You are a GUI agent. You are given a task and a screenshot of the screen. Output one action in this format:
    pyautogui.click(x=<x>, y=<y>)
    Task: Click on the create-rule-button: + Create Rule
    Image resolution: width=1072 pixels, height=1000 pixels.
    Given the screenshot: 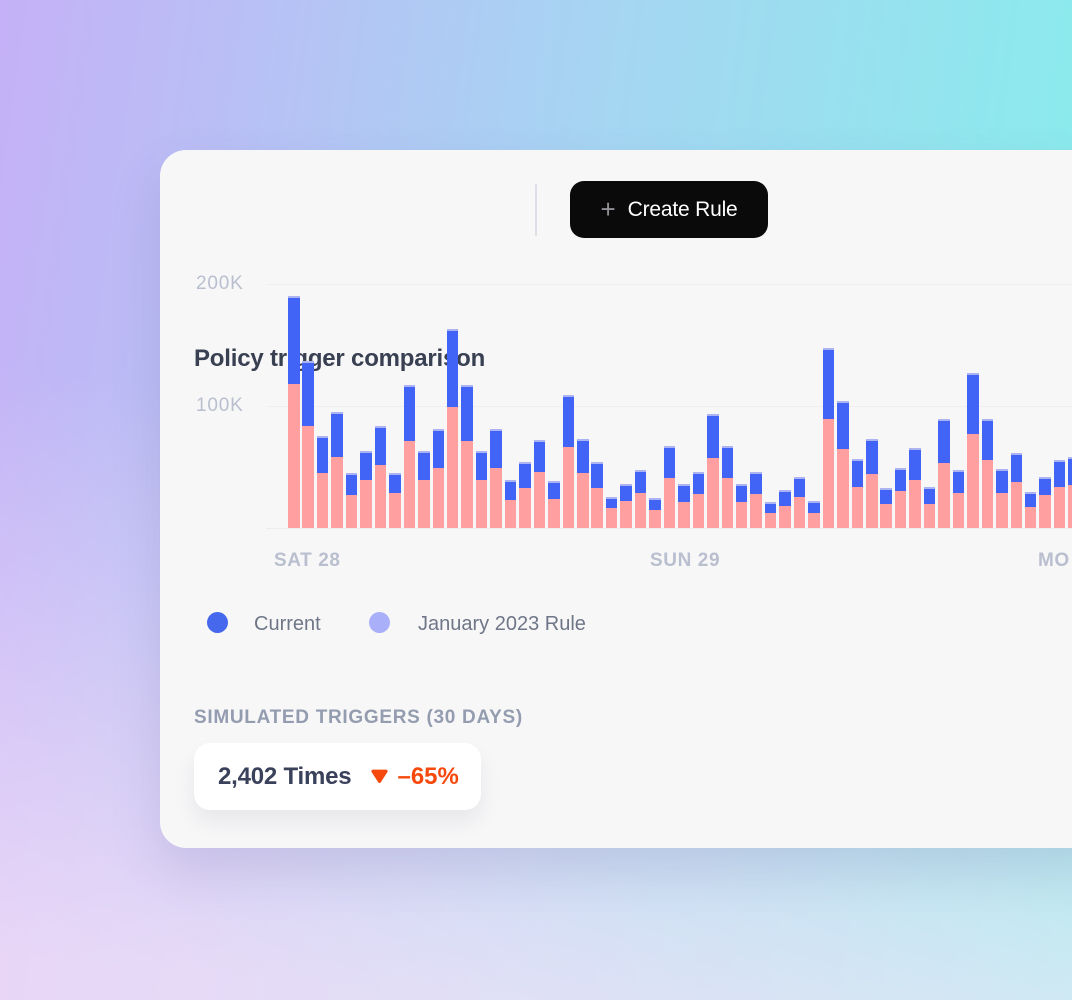 What is the action you would take?
    pyautogui.click(x=669, y=209)
    